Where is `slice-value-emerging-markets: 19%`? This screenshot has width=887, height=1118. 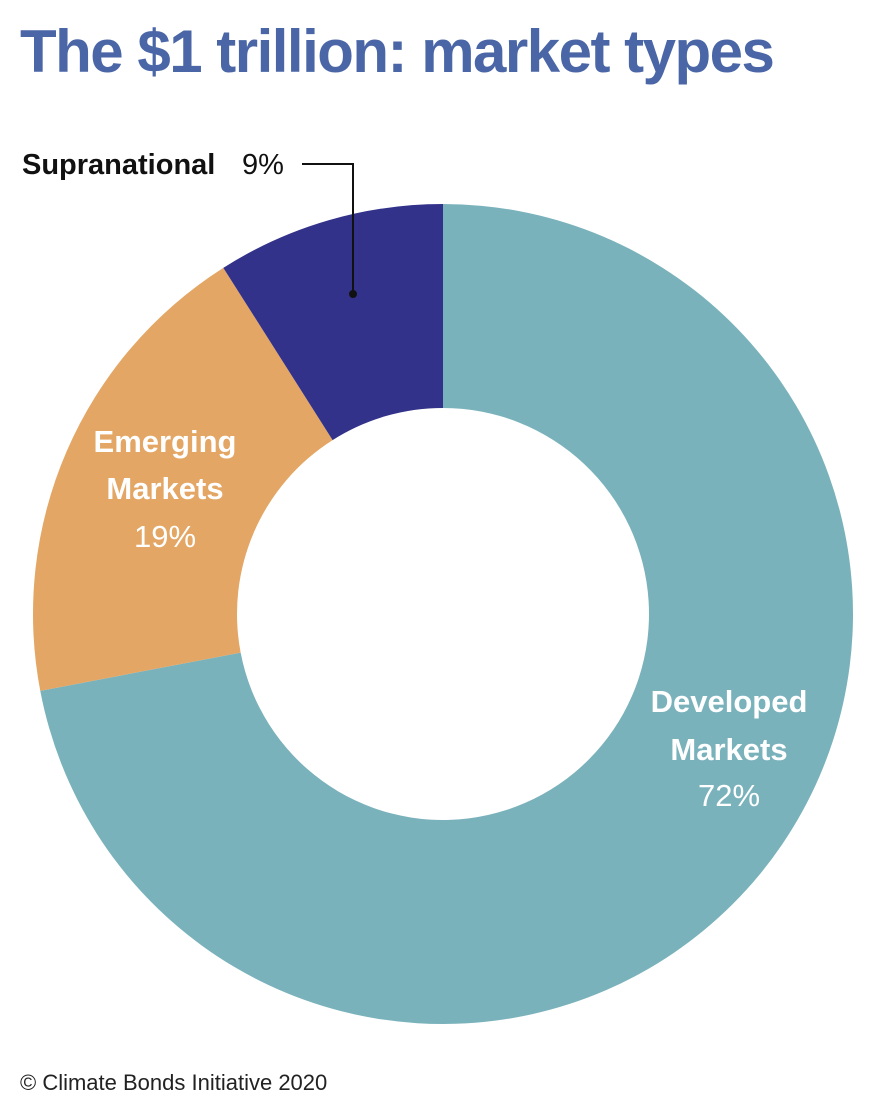
slice-value-emerging-markets: 19% is located at coordinates (165, 536).